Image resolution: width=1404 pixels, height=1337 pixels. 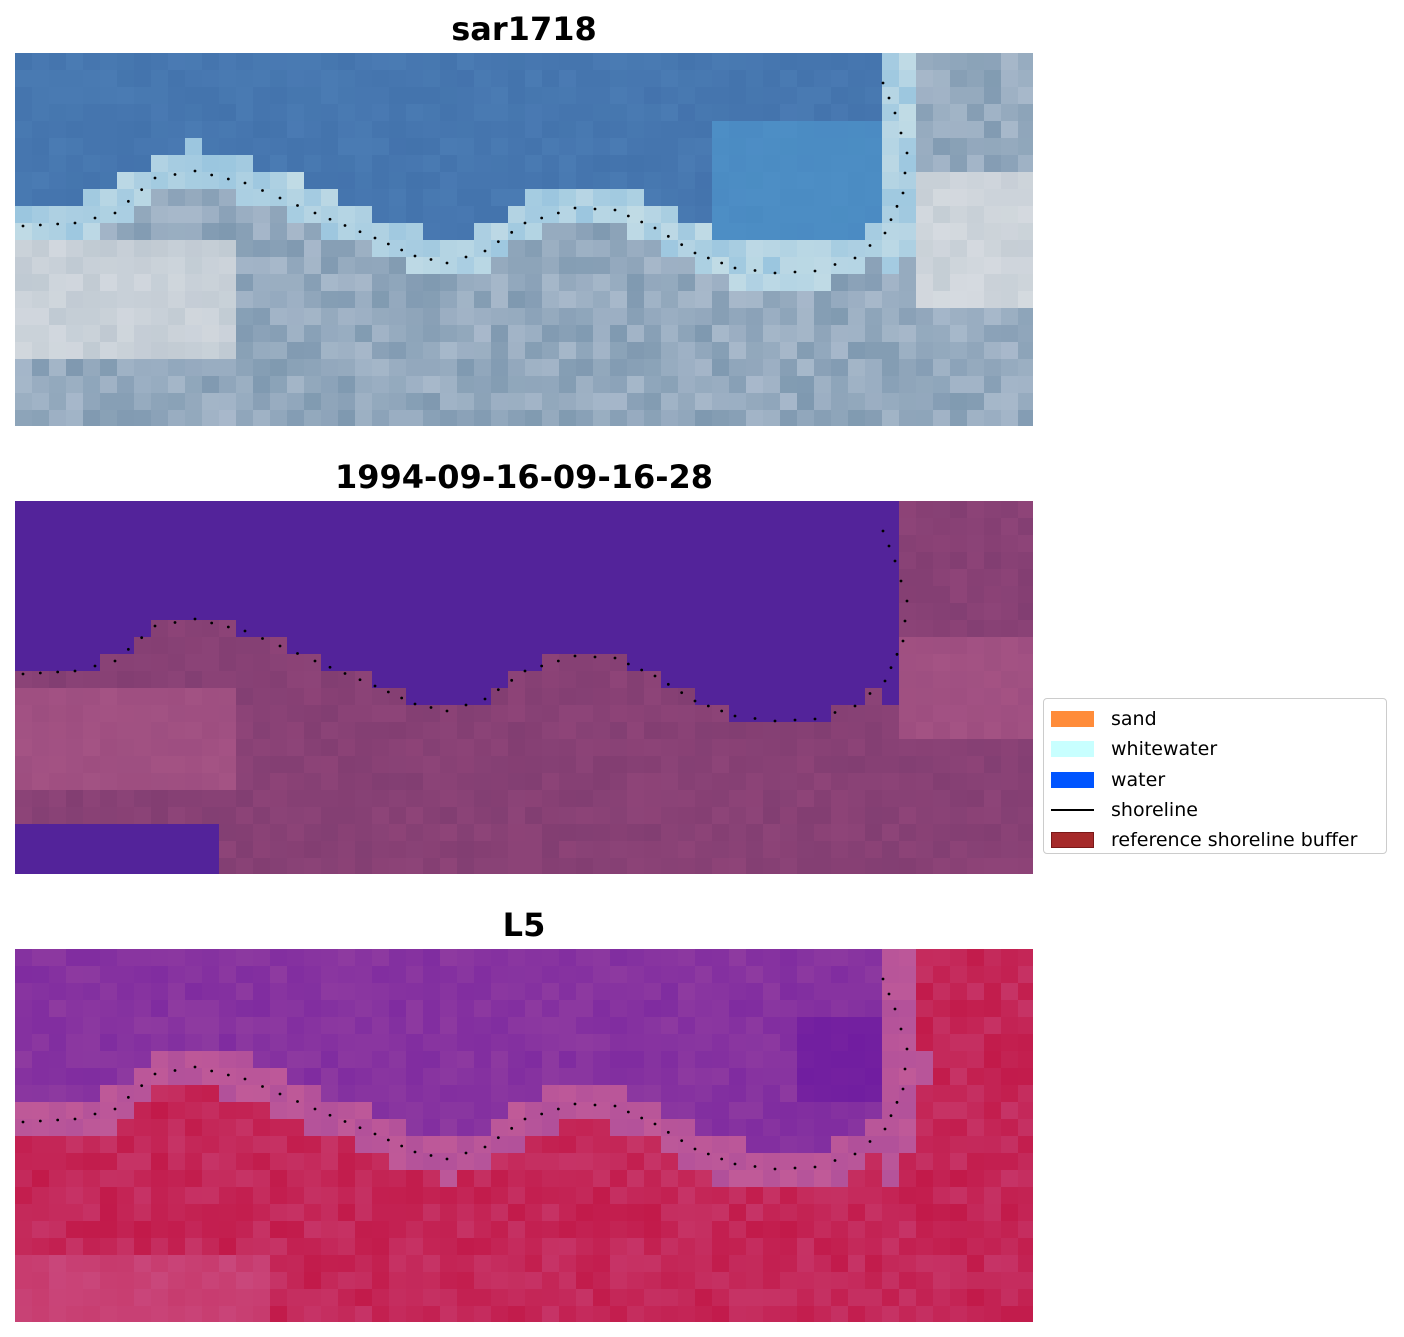 I want to click on legend-swatch-whitewater, so click(x=1072, y=749).